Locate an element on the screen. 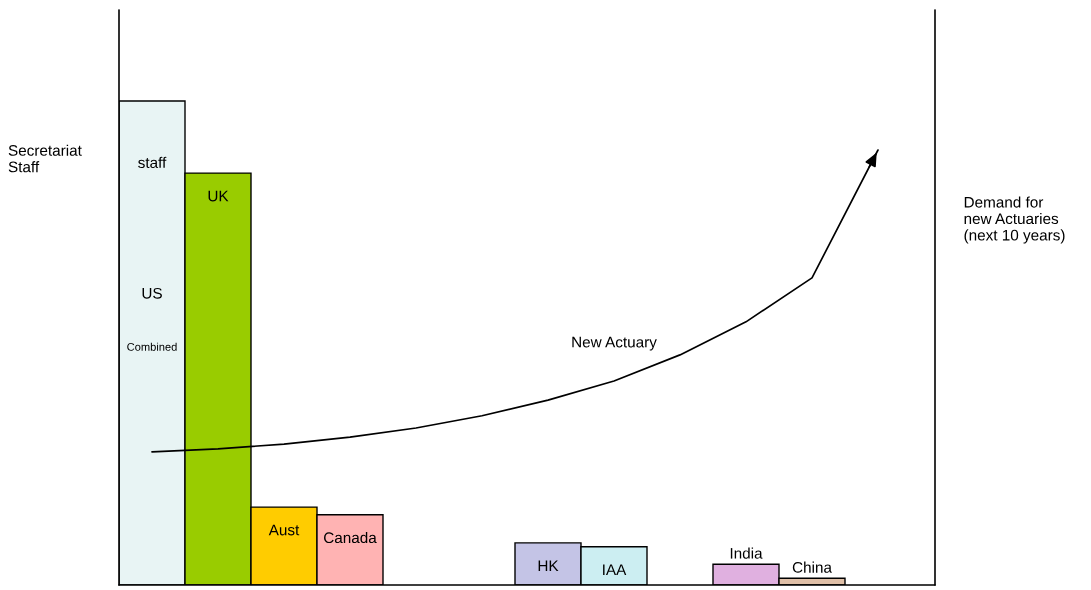  y2-axis-title: Demand for new Actuaries (next 10 years) is located at coordinates (1014, 220).